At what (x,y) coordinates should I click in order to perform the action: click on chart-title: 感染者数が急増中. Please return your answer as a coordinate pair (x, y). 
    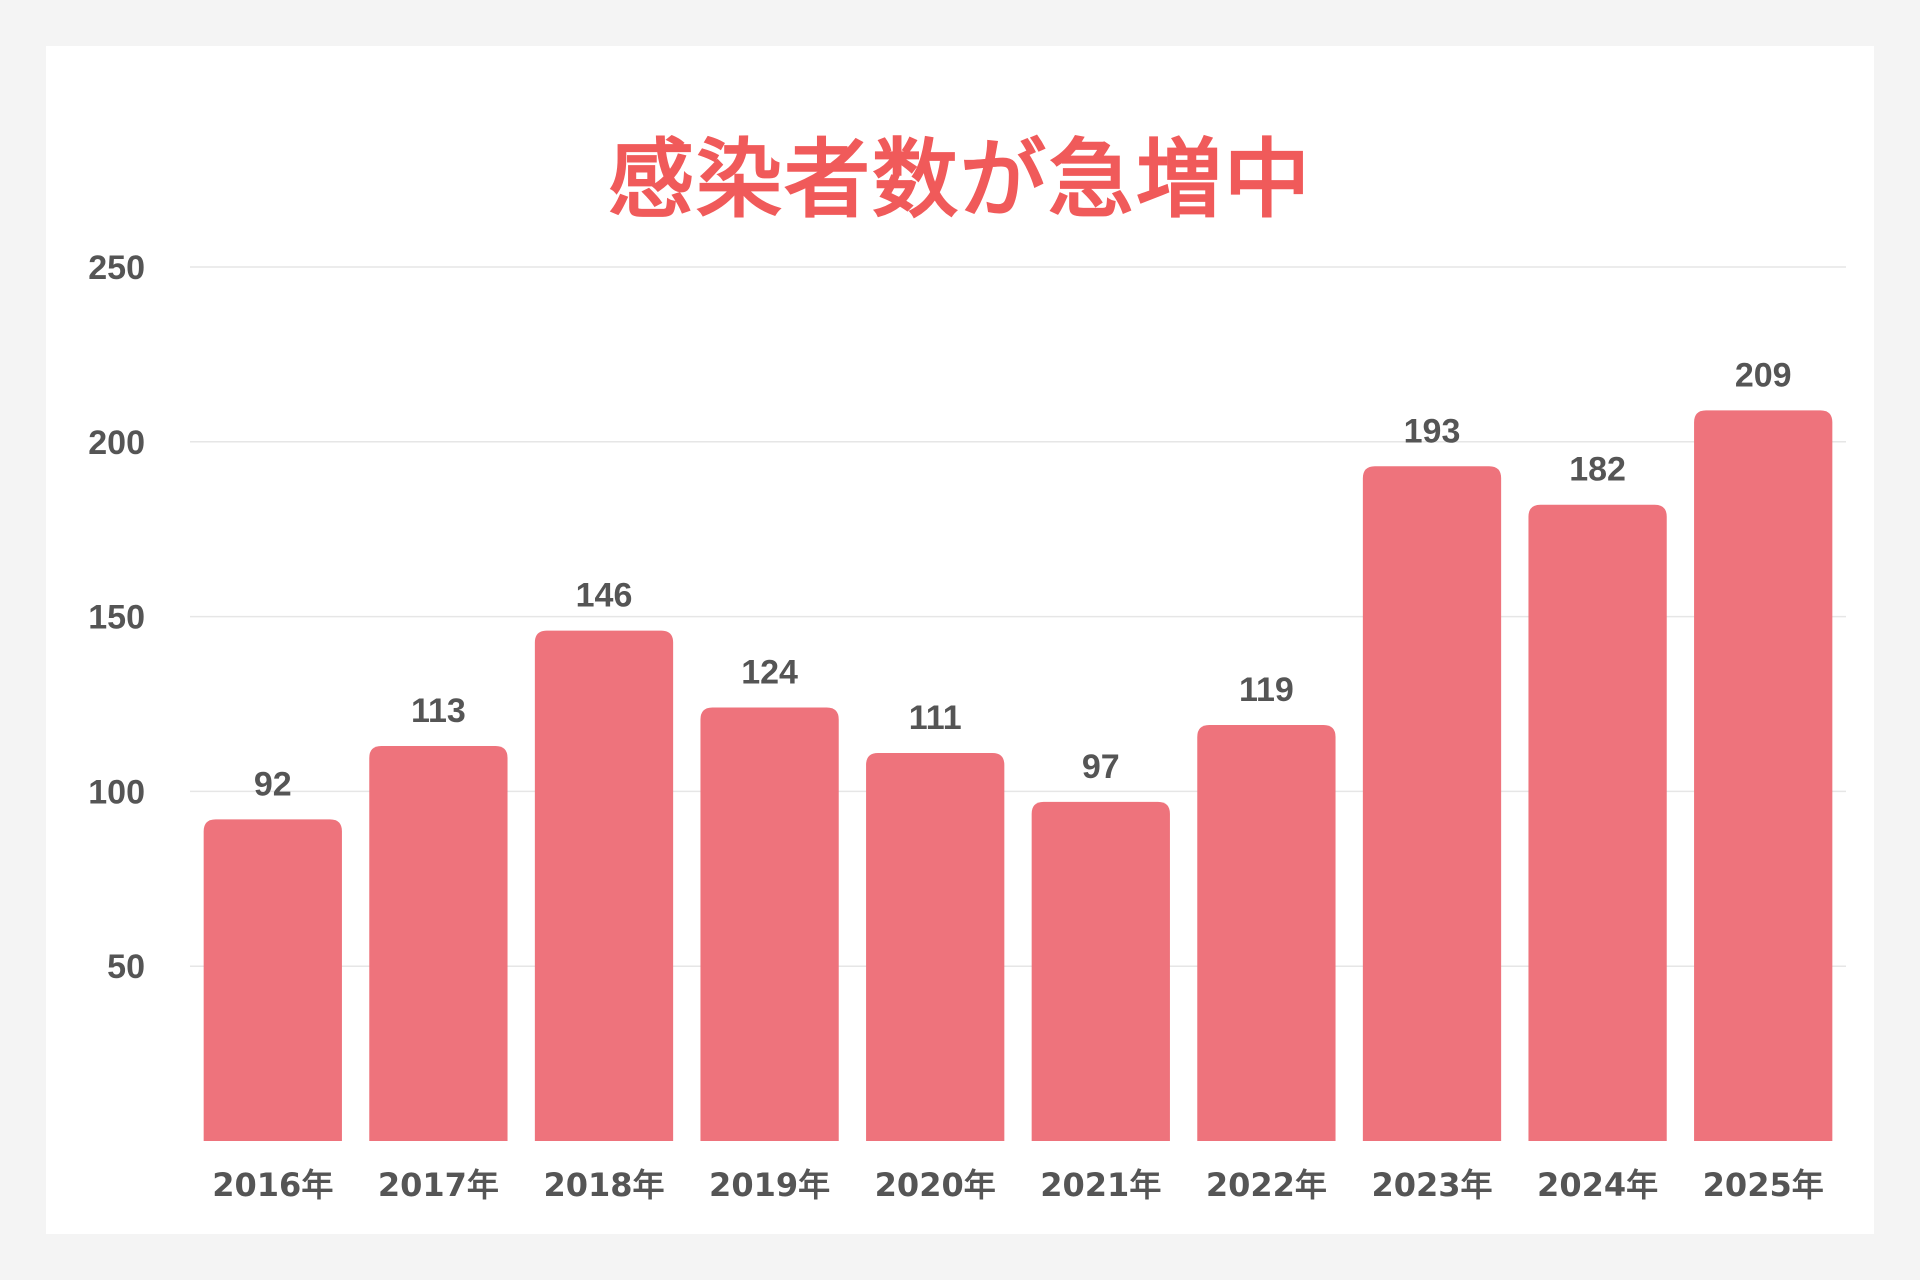
    Looking at the image, I should click on (960, 180).